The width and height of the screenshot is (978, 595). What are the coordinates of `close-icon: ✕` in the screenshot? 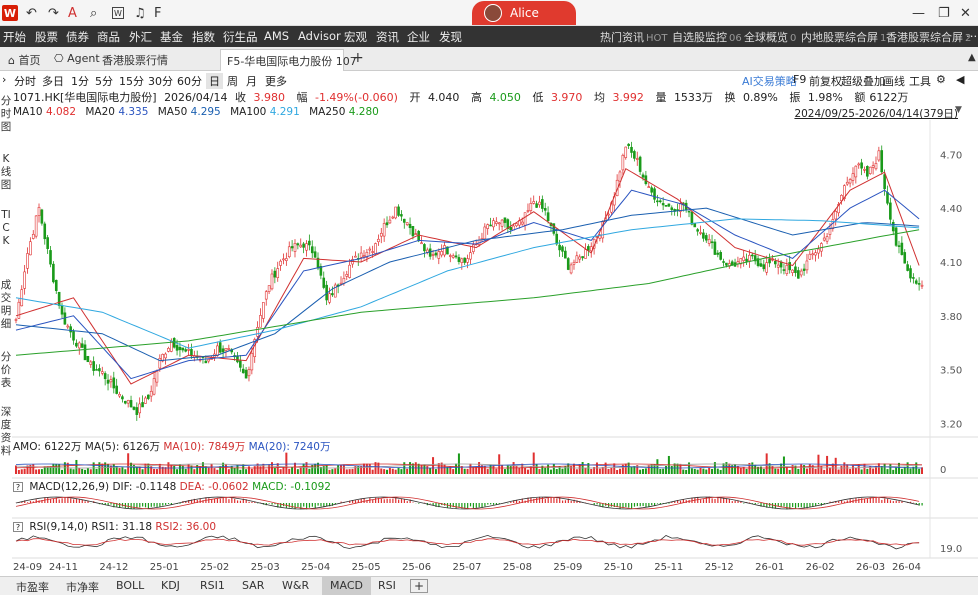 It's located at (965, 13).